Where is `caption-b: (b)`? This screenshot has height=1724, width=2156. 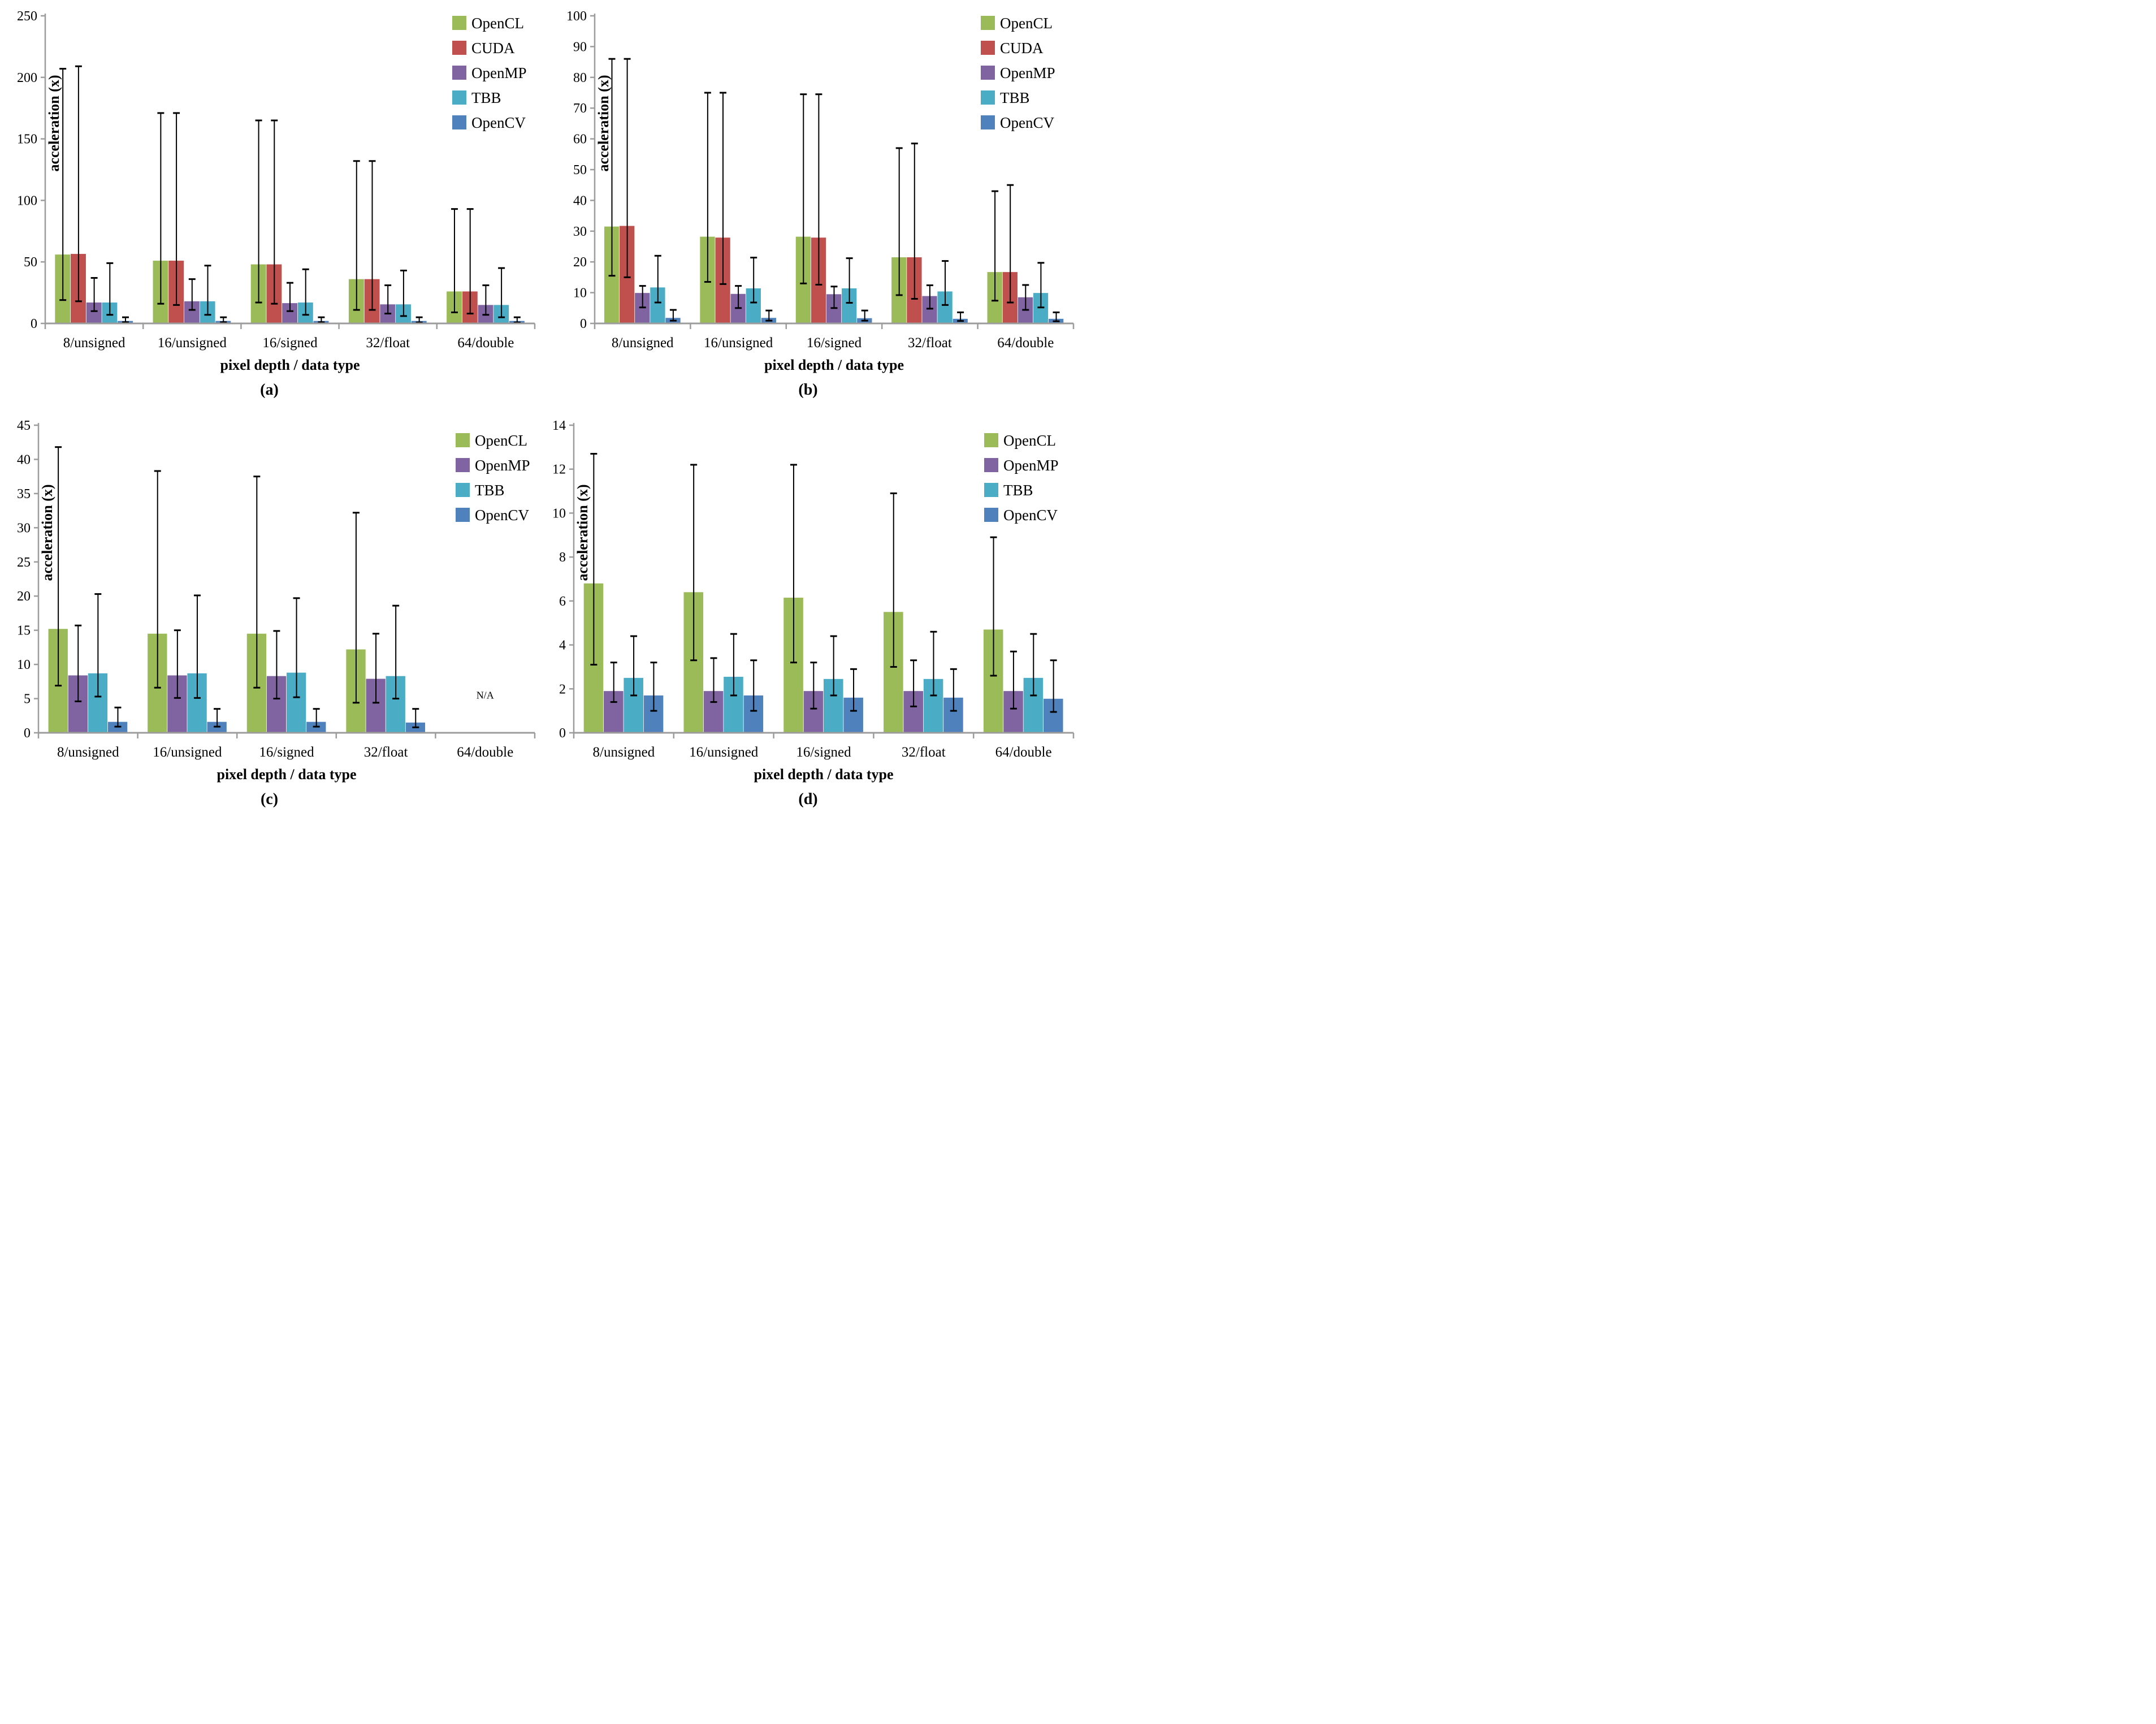
caption-b: (b) is located at coordinates (808, 390).